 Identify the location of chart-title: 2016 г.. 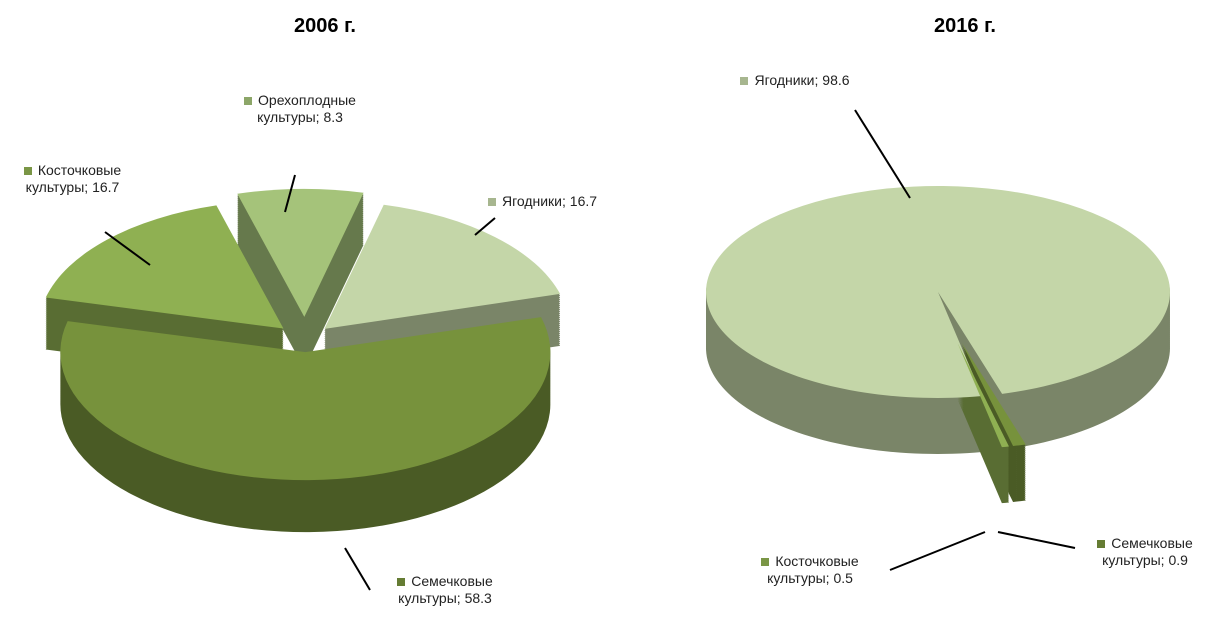
(965, 26).